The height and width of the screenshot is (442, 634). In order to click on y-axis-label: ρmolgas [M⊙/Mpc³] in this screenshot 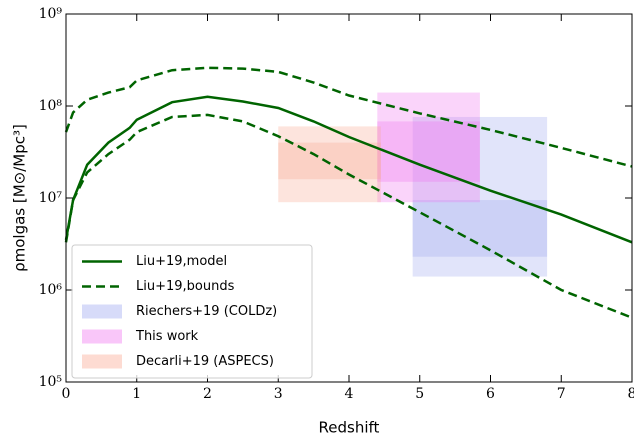, I will do `click(20, 198)`.